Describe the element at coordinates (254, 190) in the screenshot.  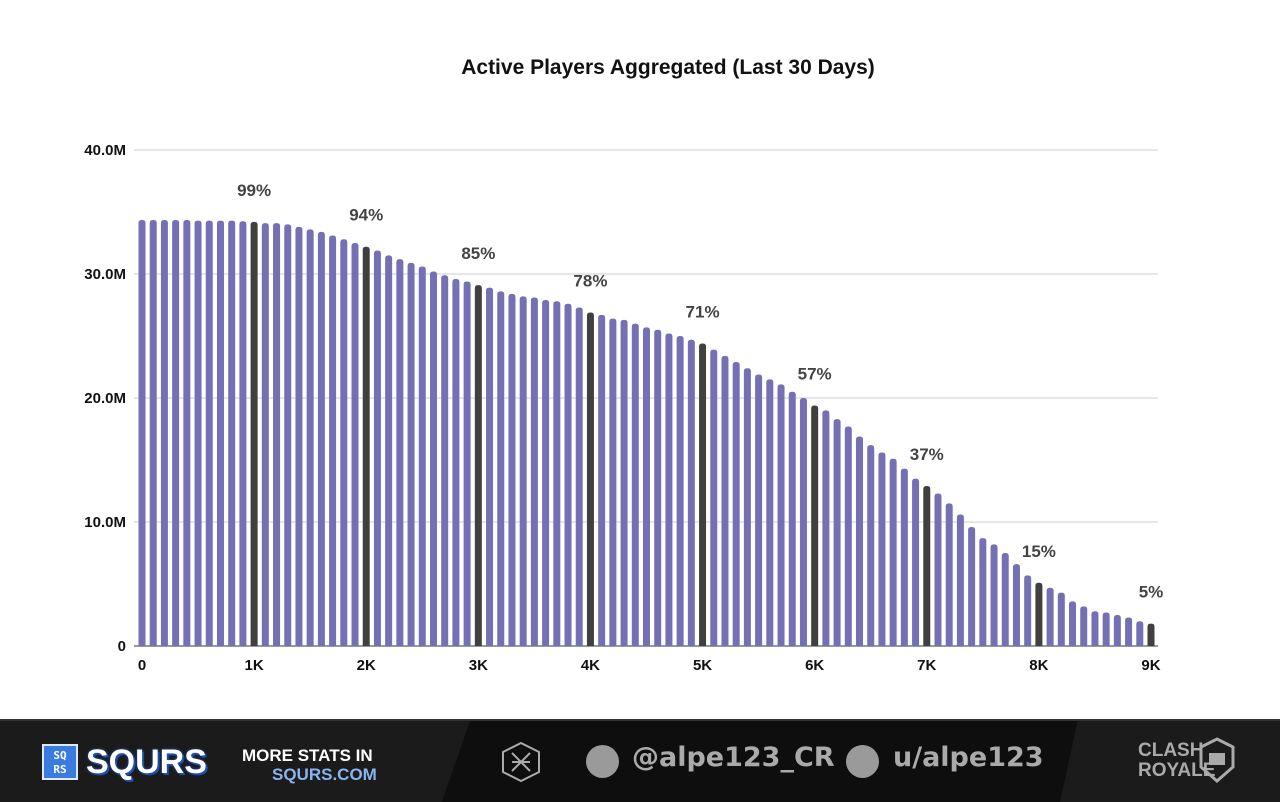
I see `data-label: 99%` at that location.